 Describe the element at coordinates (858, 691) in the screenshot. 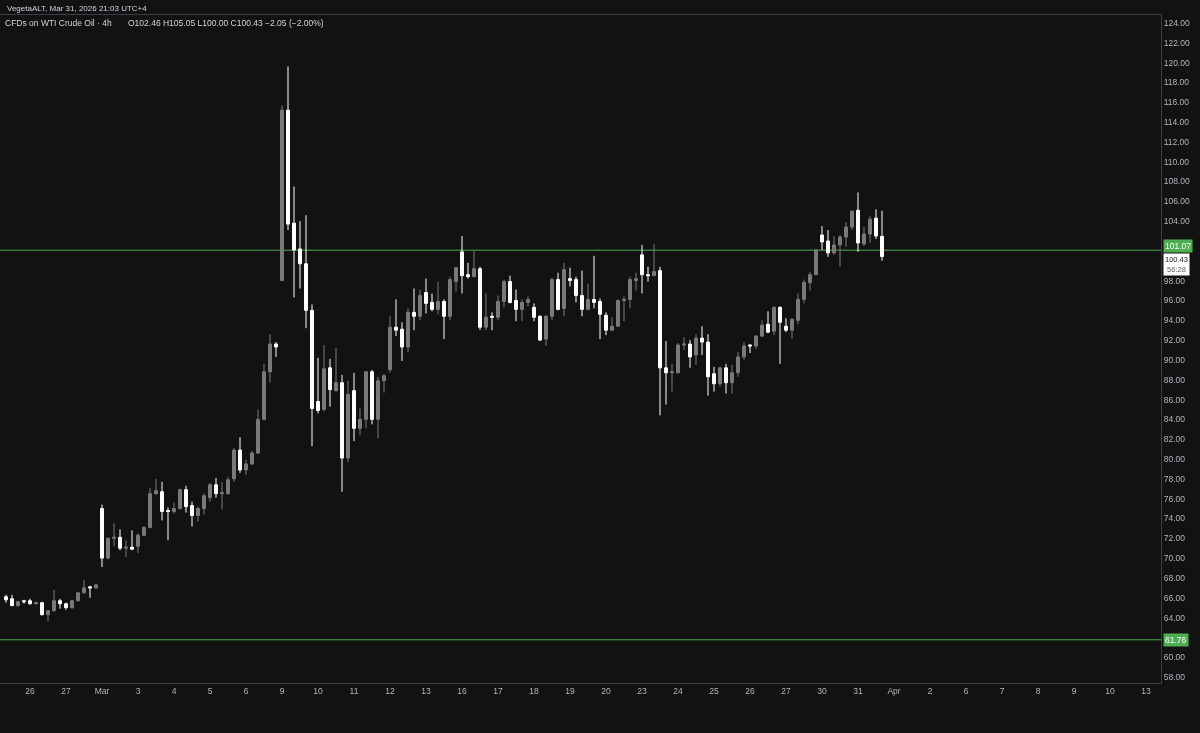

I see `x-tick-label: 31` at that location.